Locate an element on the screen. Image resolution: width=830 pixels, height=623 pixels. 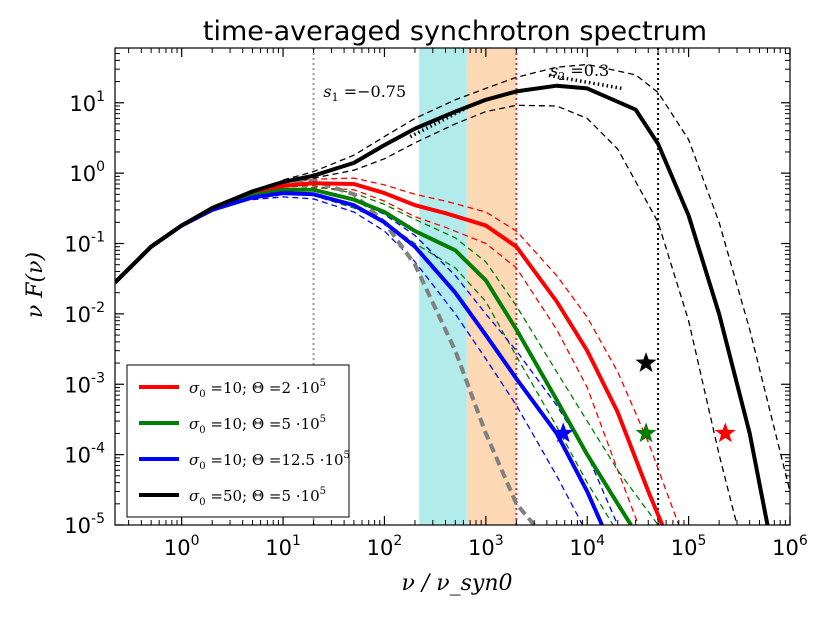
y-axis-label: ν F(ν) is located at coordinates (35, 285).